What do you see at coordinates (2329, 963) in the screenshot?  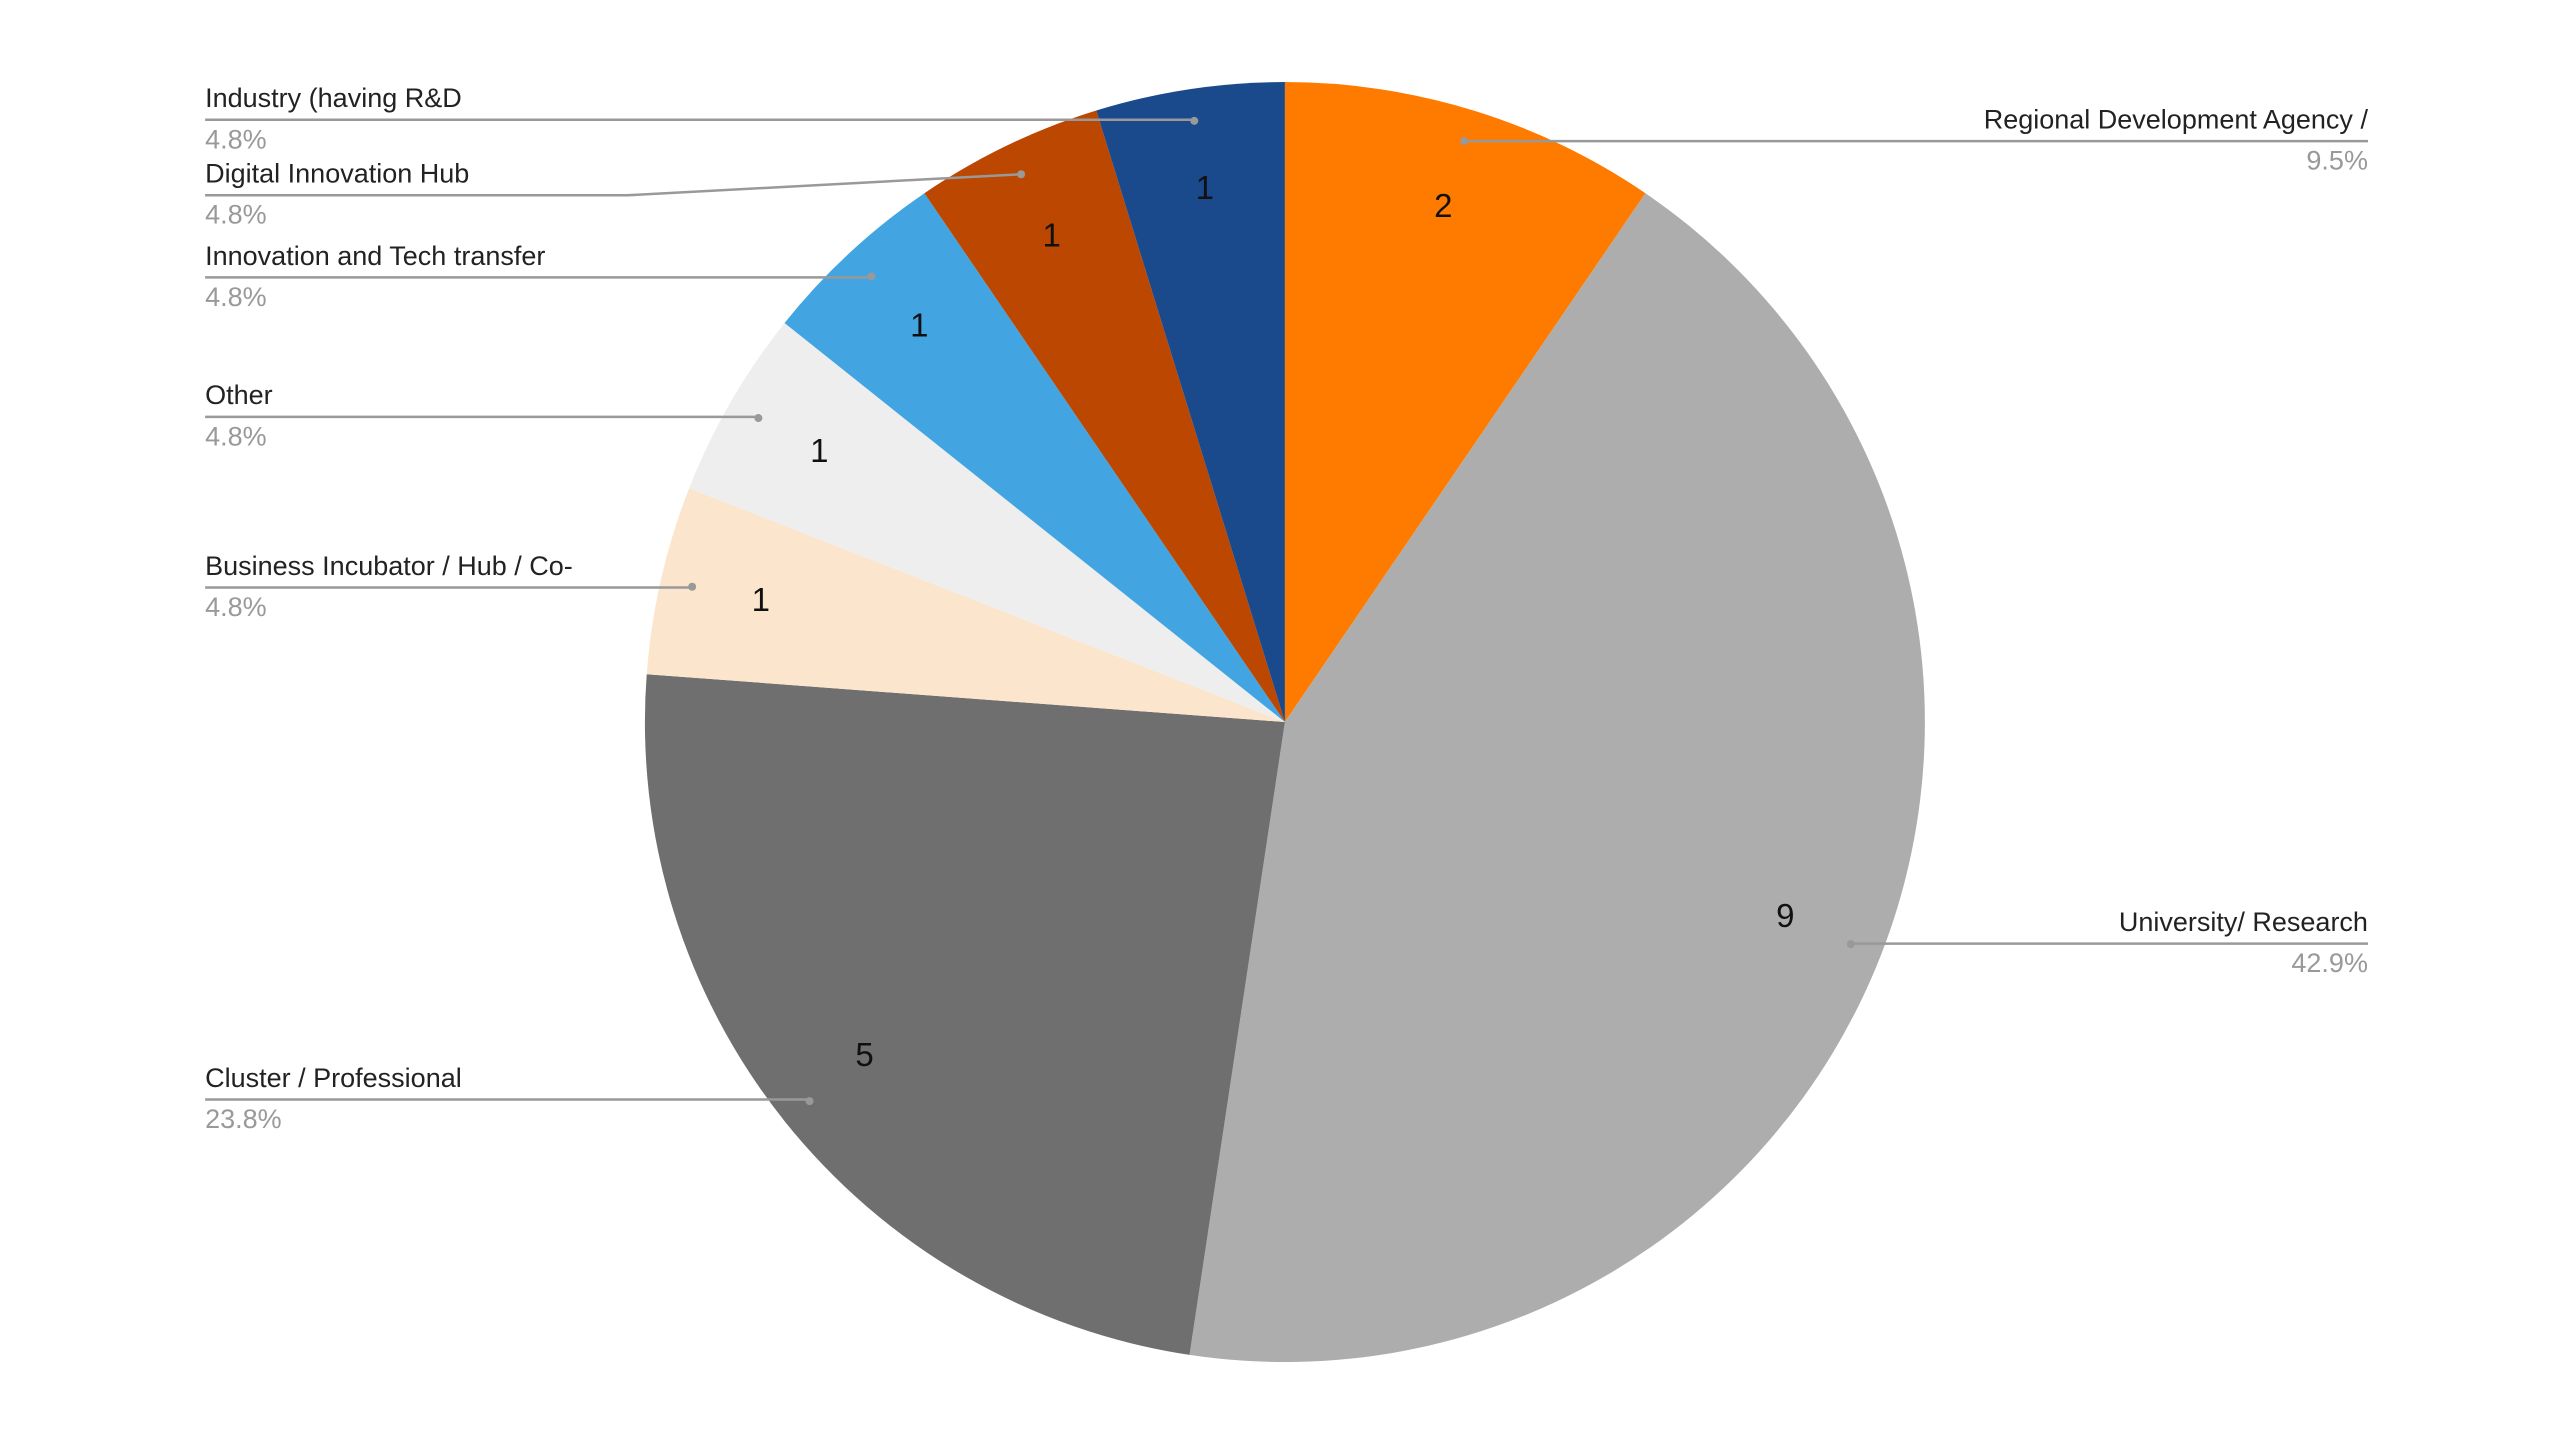 I see `percent-label: 42.9%` at bounding box center [2329, 963].